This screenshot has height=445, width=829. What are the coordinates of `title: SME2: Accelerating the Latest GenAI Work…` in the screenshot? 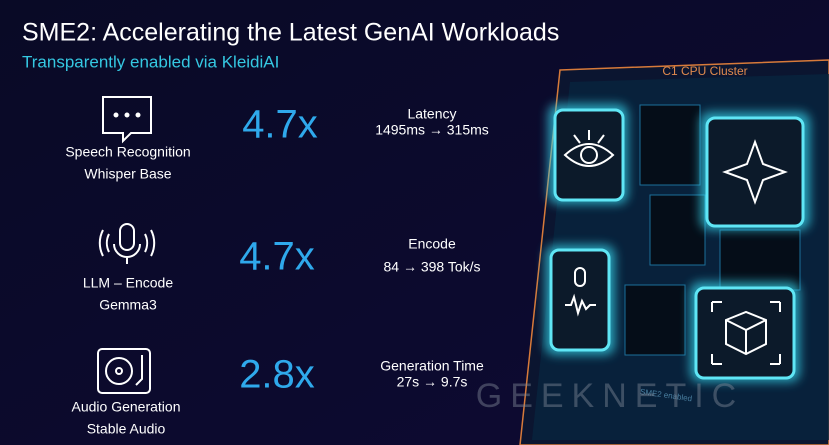 It's located at (290, 33).